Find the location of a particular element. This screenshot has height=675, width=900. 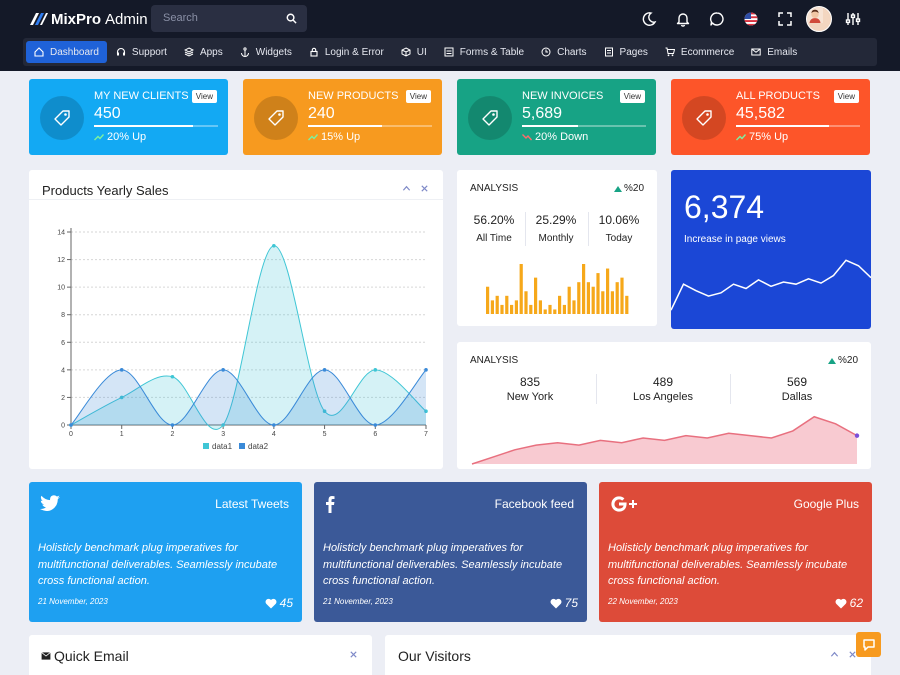

brand-suffix: Admin is located at coordinates (126, 19).